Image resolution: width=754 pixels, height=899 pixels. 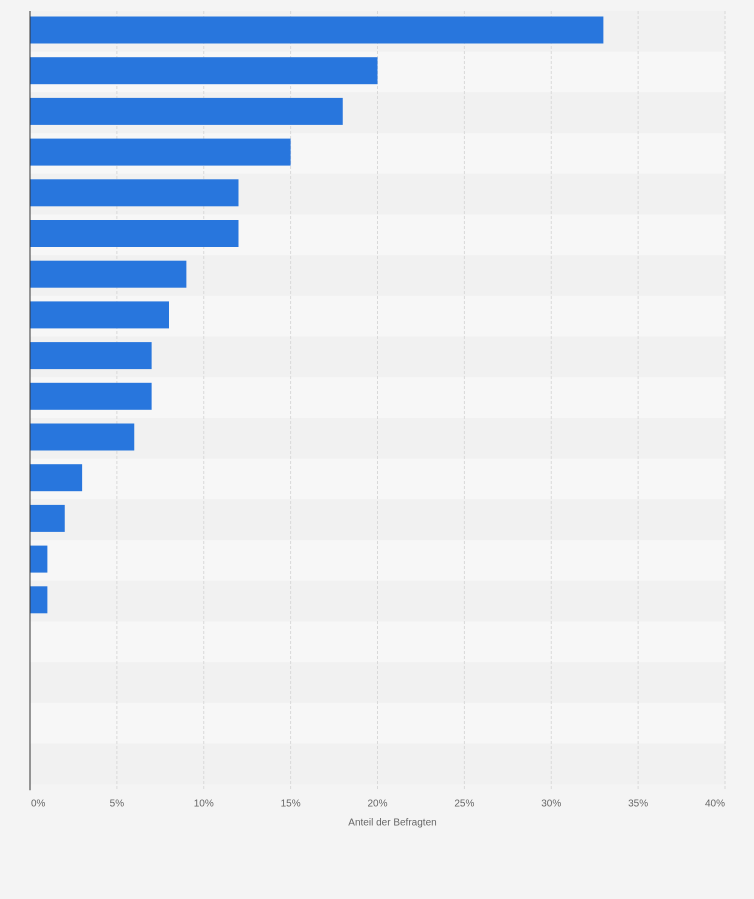 What do you see at coordinates (38, 803) in the screenshot?
I see `x-tick-label: 0%` at bounding box center [38, 803].